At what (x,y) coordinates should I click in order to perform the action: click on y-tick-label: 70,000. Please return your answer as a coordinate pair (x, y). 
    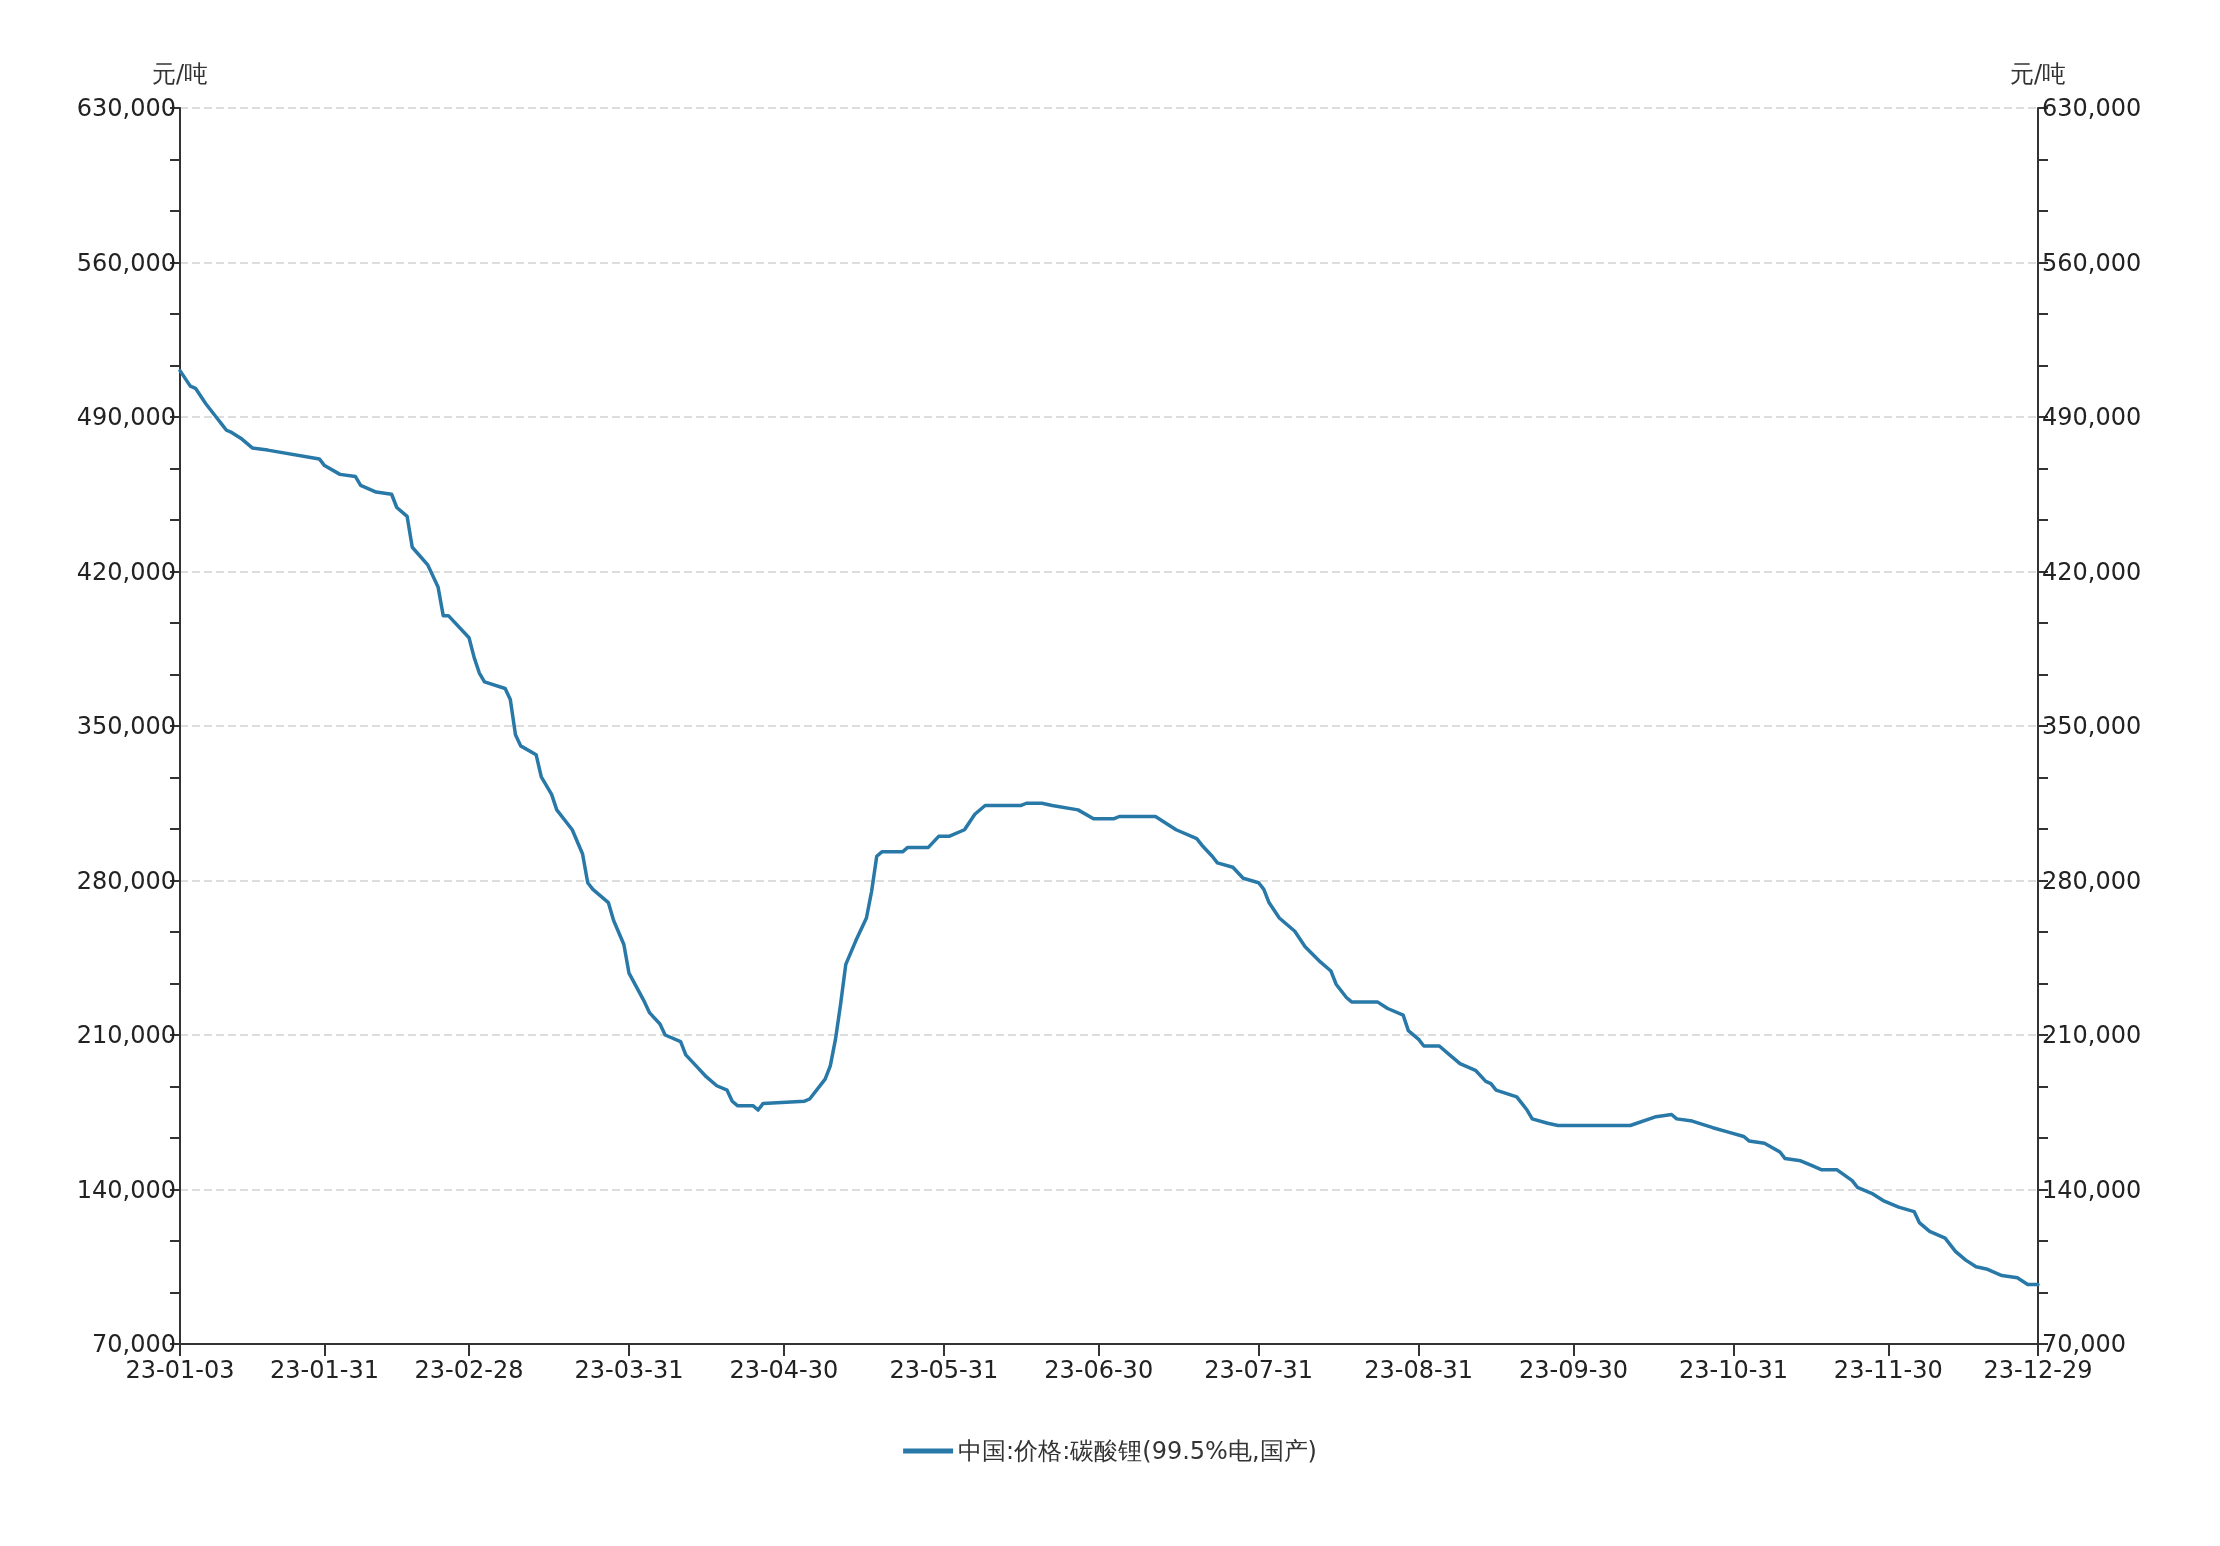
    Looking at the image, I should click on (134, 1344).